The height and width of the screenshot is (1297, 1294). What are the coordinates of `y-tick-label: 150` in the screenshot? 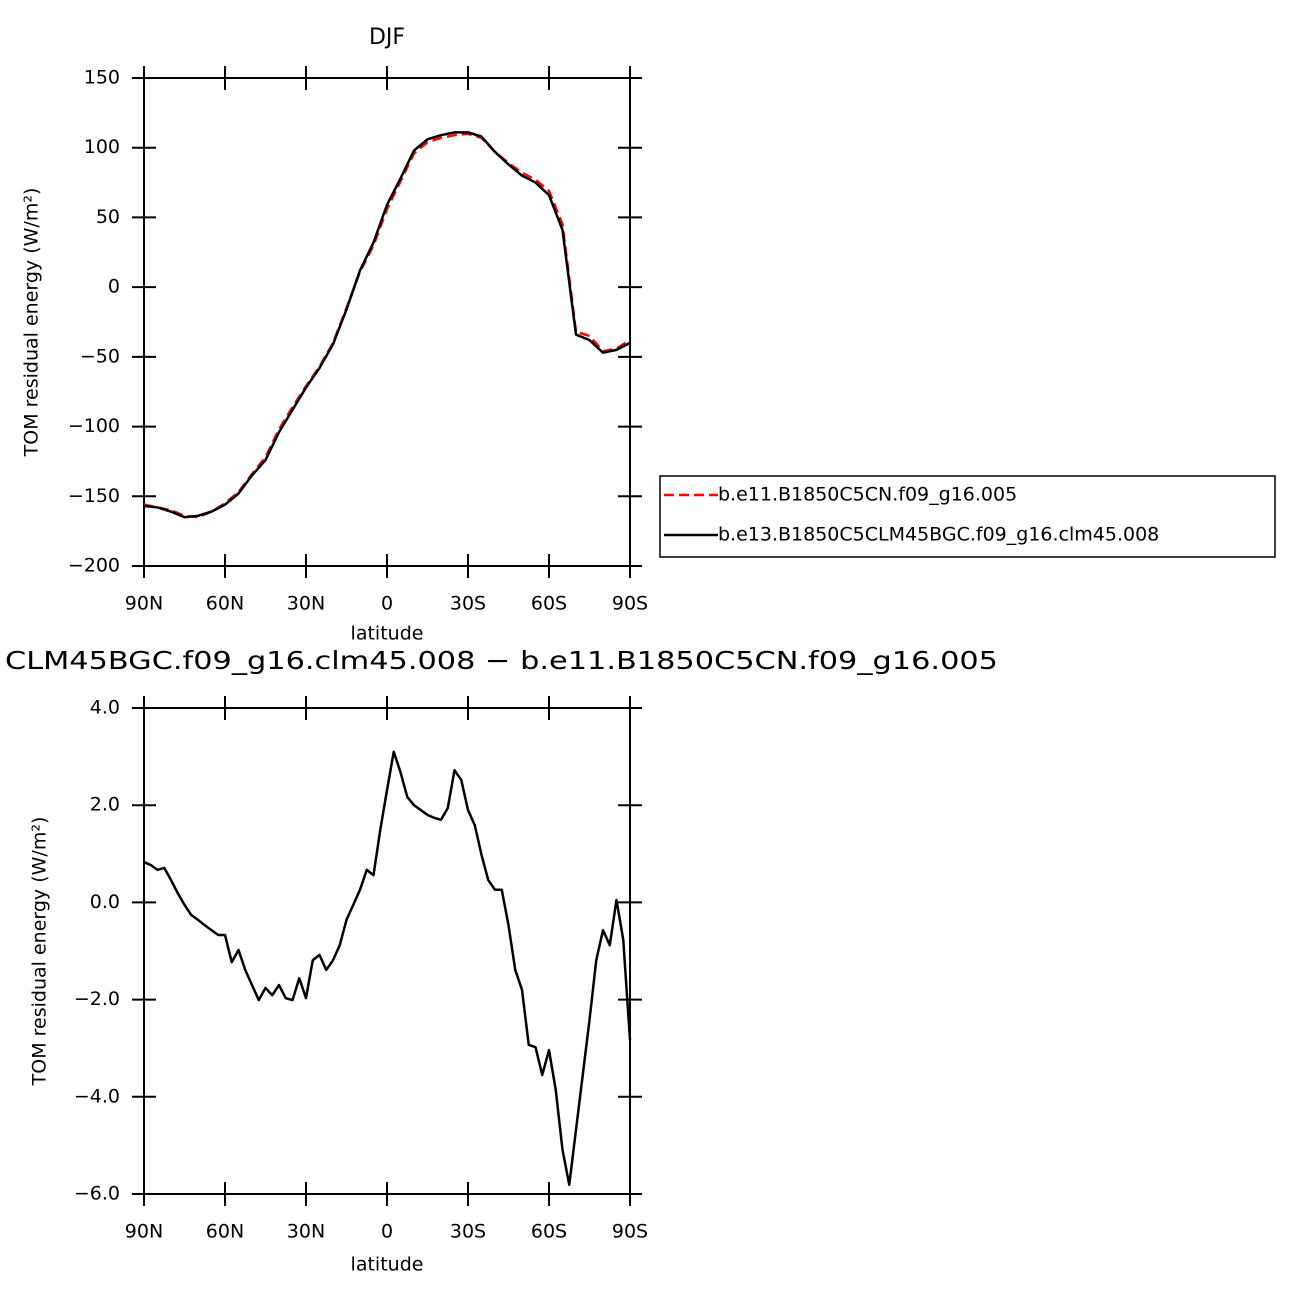 It's located at (102, 78).